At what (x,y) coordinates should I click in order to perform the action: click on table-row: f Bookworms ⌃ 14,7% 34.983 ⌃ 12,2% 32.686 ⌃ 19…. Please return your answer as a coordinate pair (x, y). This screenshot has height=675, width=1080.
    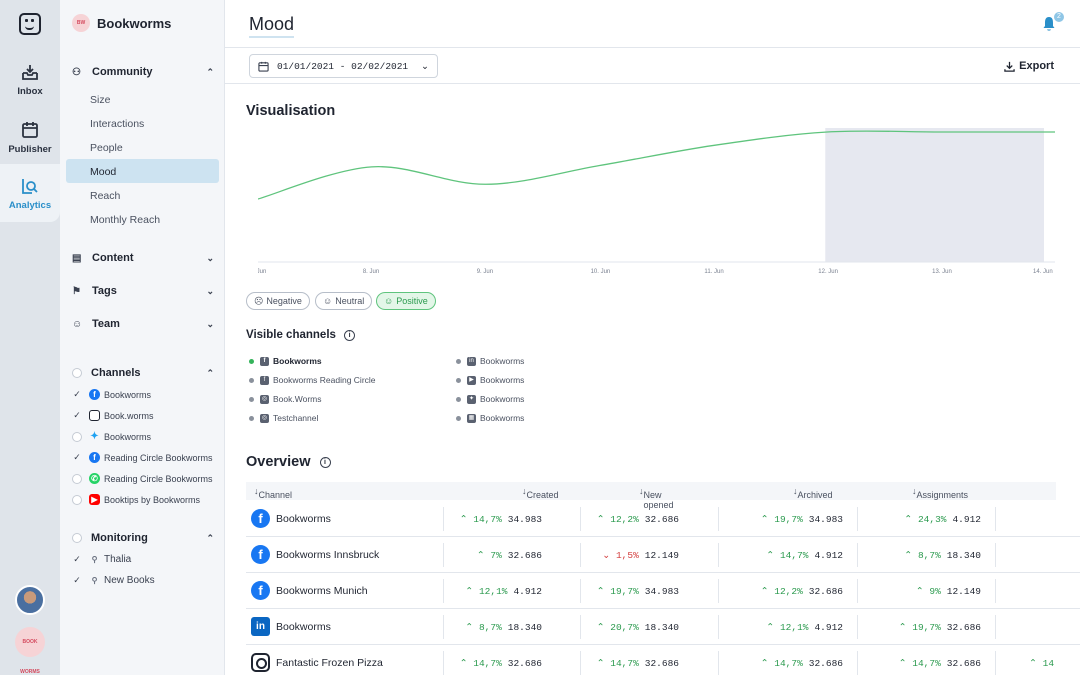
    Looking at the image, I should click on (663, 519).